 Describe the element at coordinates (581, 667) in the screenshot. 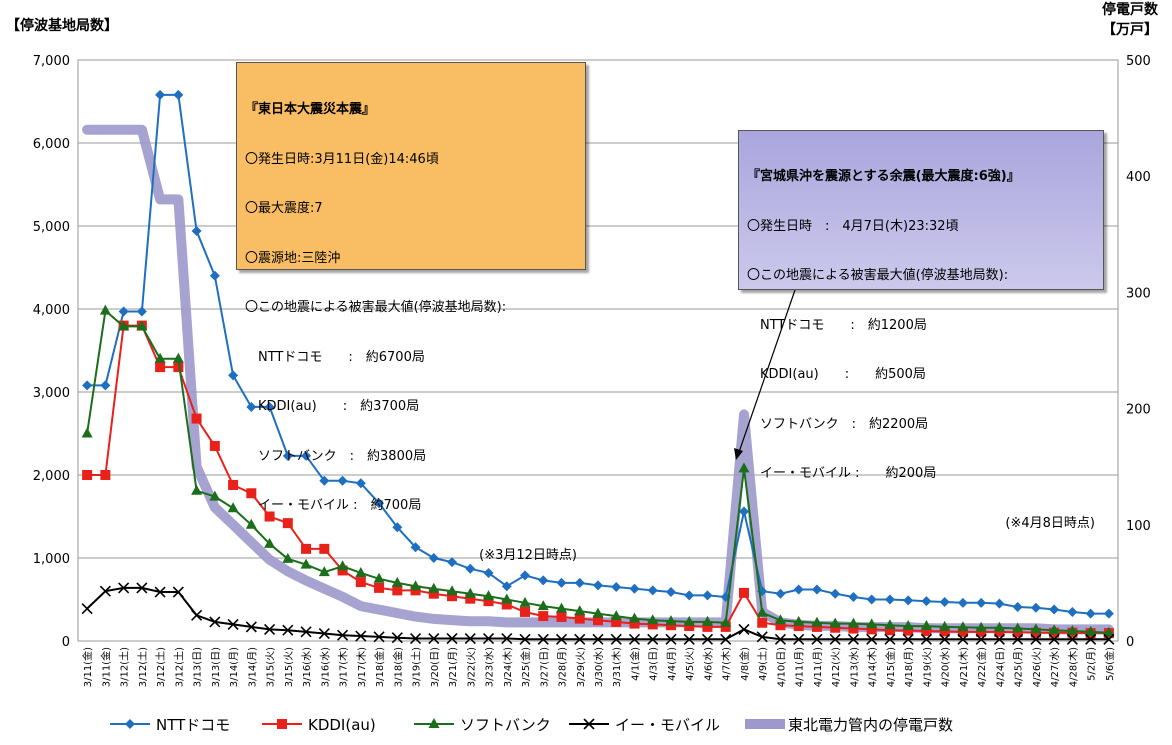

I see `x-tick-label: 3/29(火)` at that location.